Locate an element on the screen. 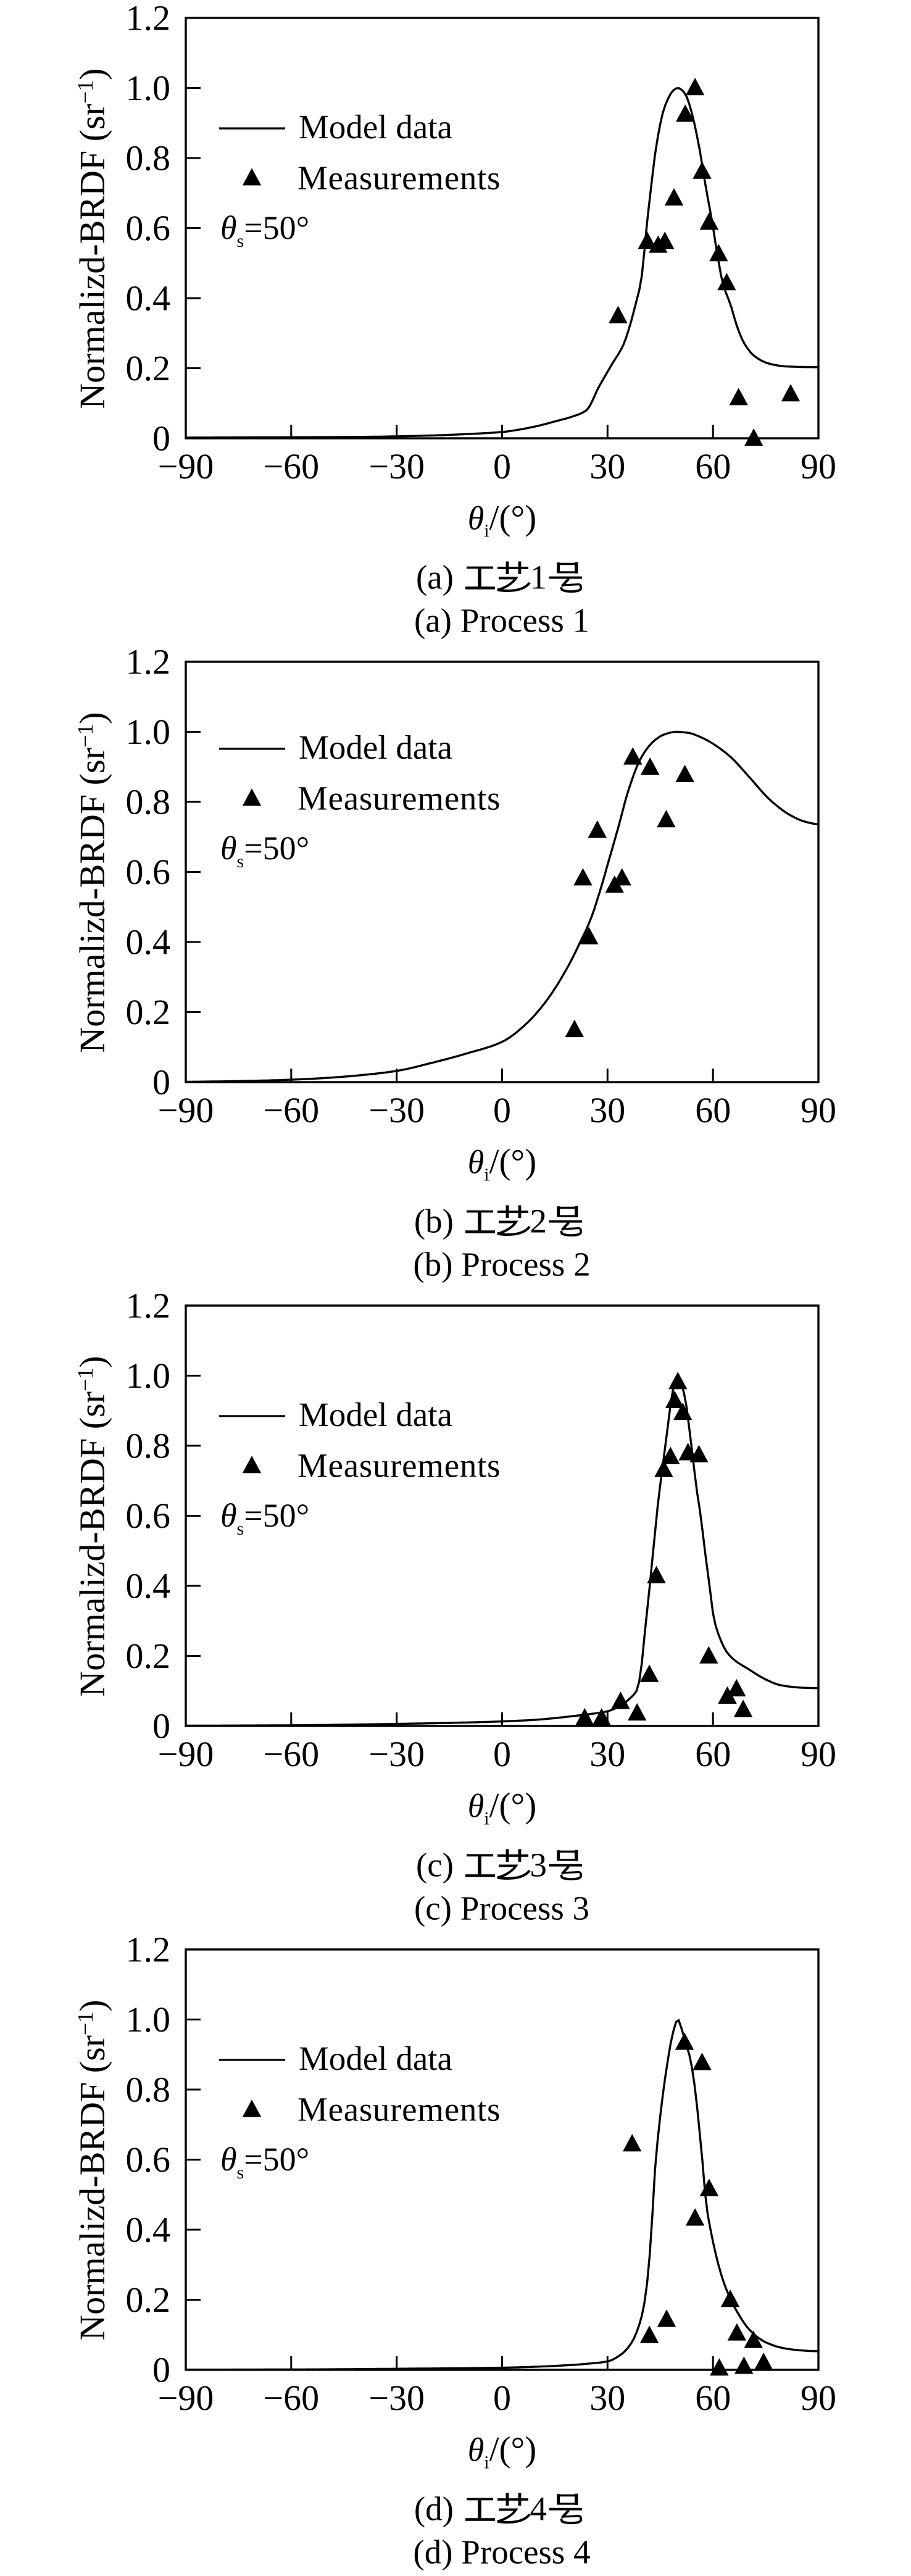 The image size is (911, 2576). svg-text: (b) Process 2 is located at coordinates (501, 1264).